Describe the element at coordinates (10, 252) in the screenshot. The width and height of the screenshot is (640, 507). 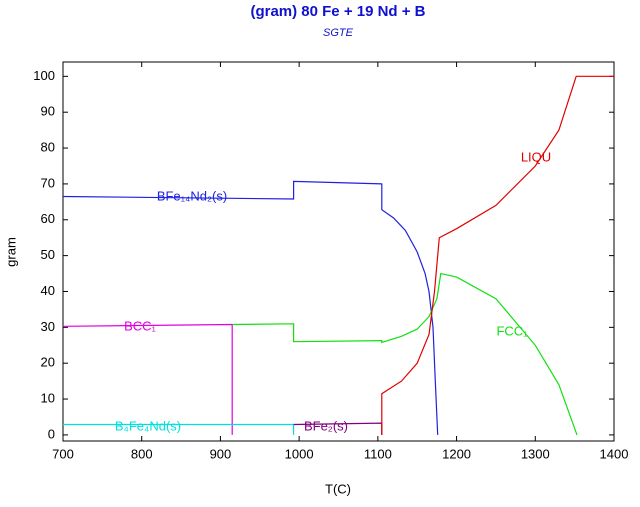
I see `y-axis-label: gram` at that location.